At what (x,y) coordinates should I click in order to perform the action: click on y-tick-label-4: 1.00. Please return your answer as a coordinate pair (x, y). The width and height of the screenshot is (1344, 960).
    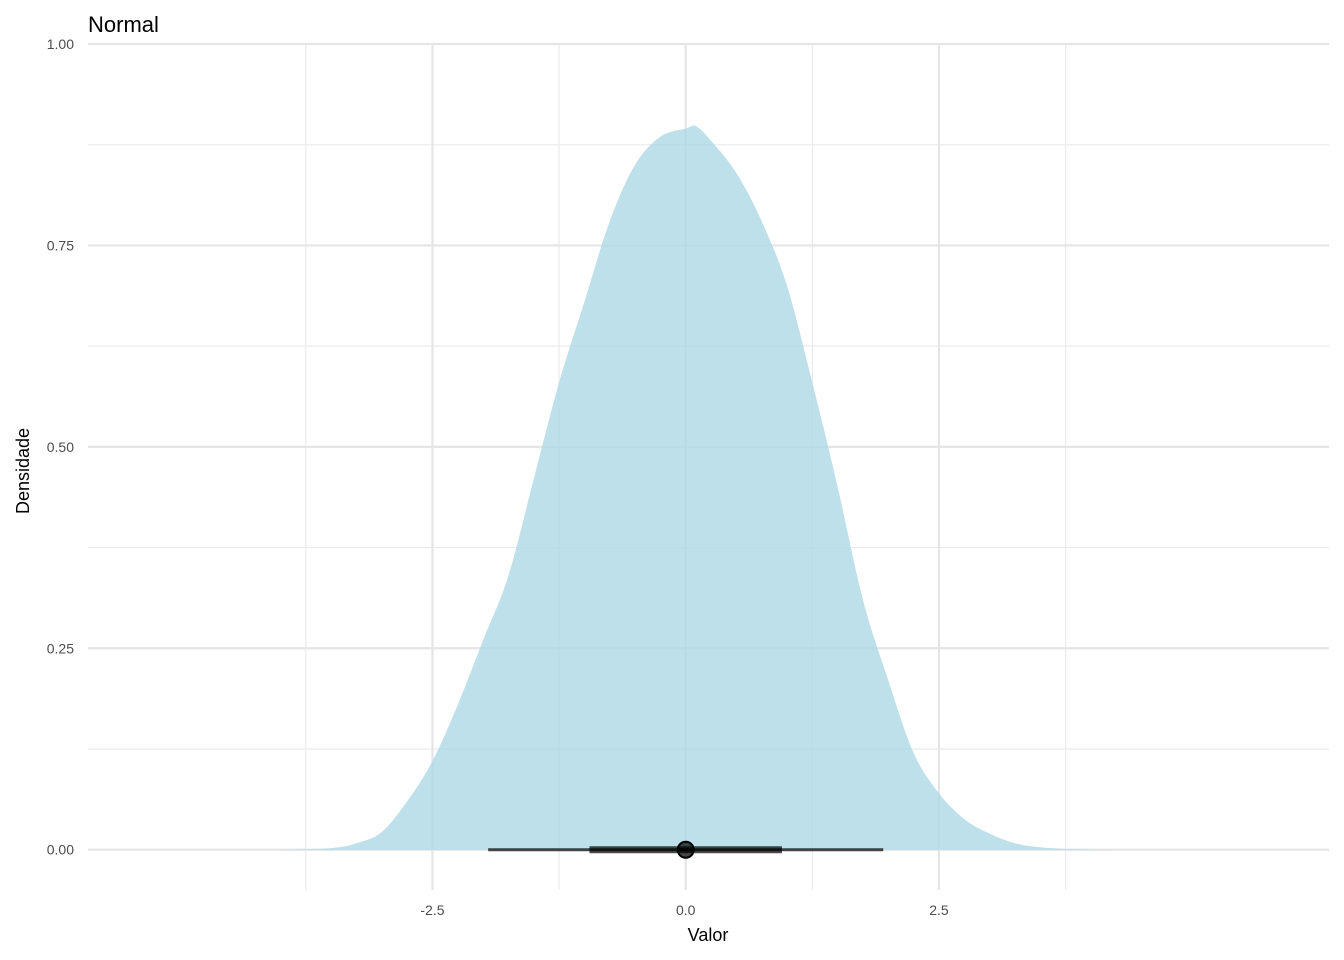
    Looking at the image, I should click on (60, 44).